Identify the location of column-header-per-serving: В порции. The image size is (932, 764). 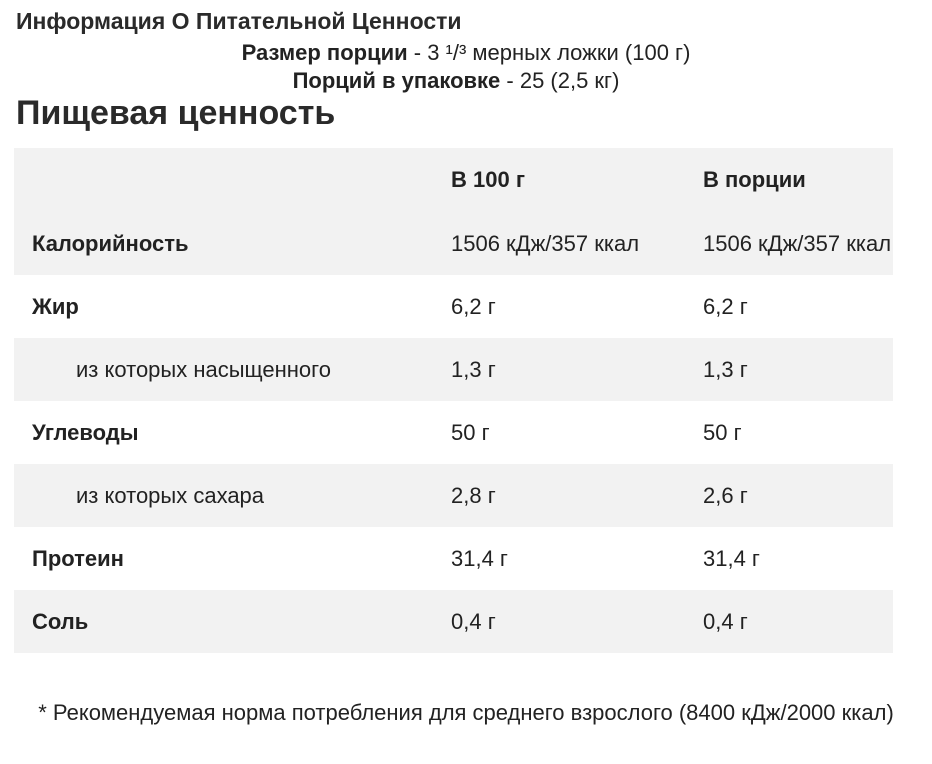
(754, 179).